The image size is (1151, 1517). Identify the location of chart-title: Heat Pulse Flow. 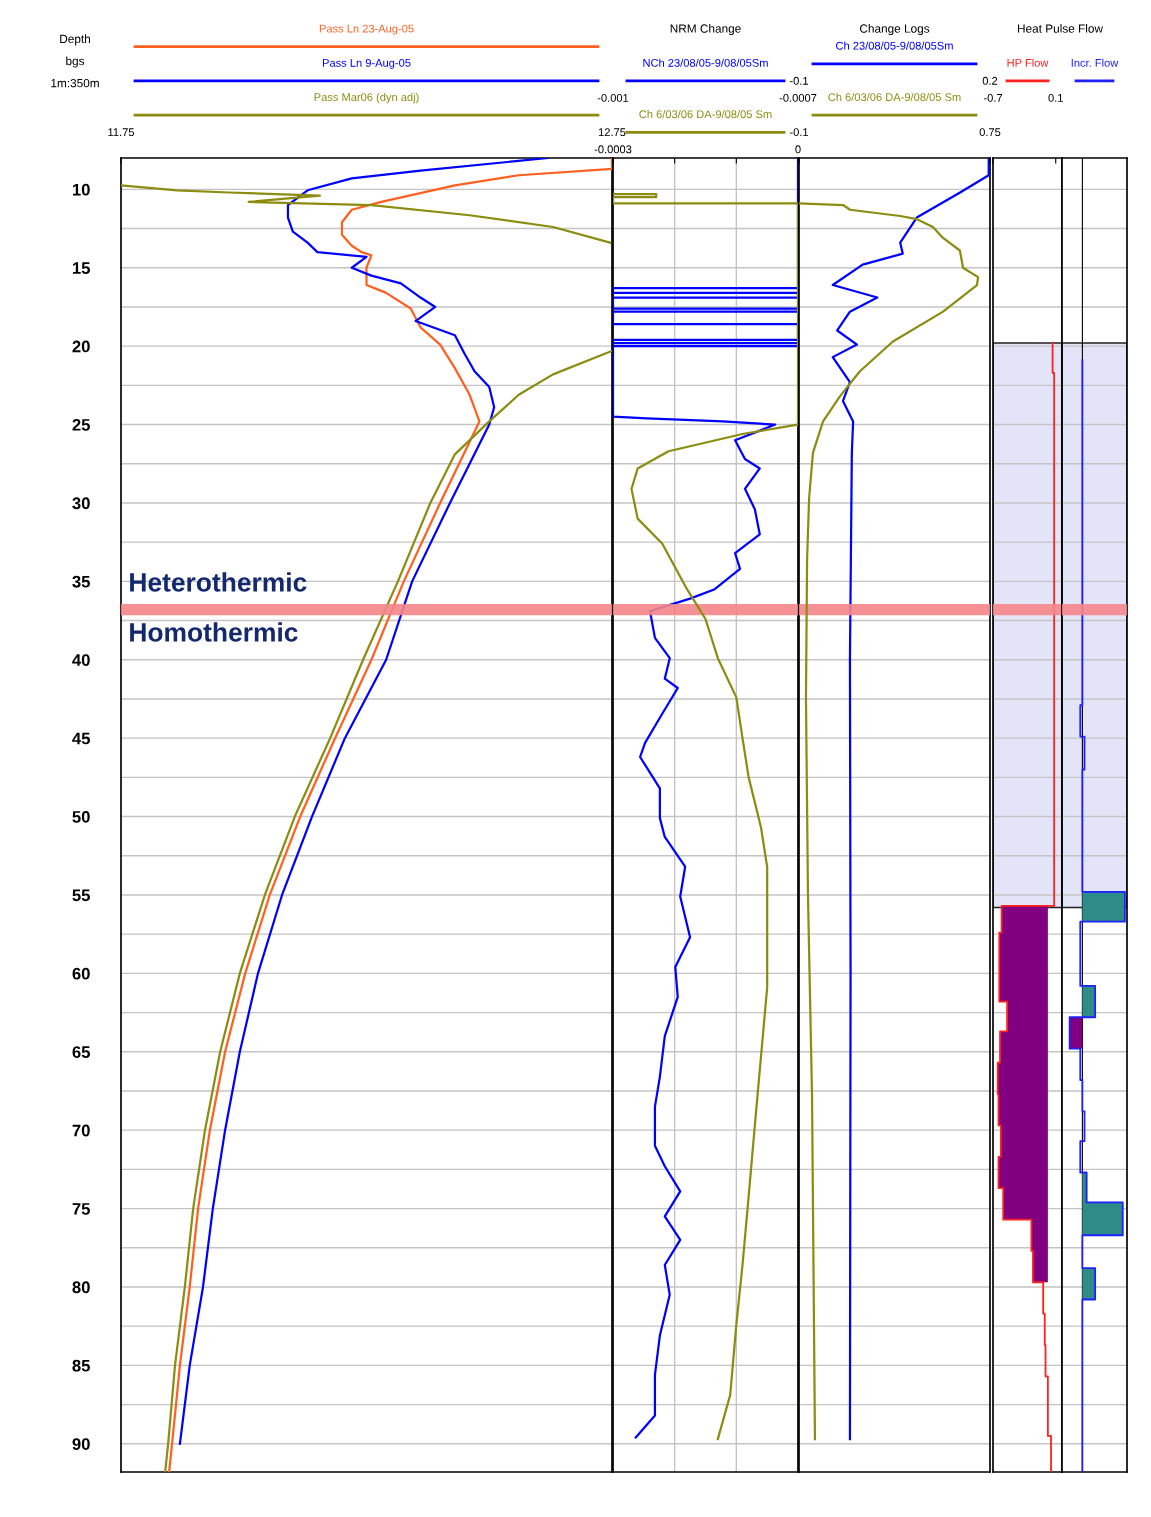
(1060, 28).